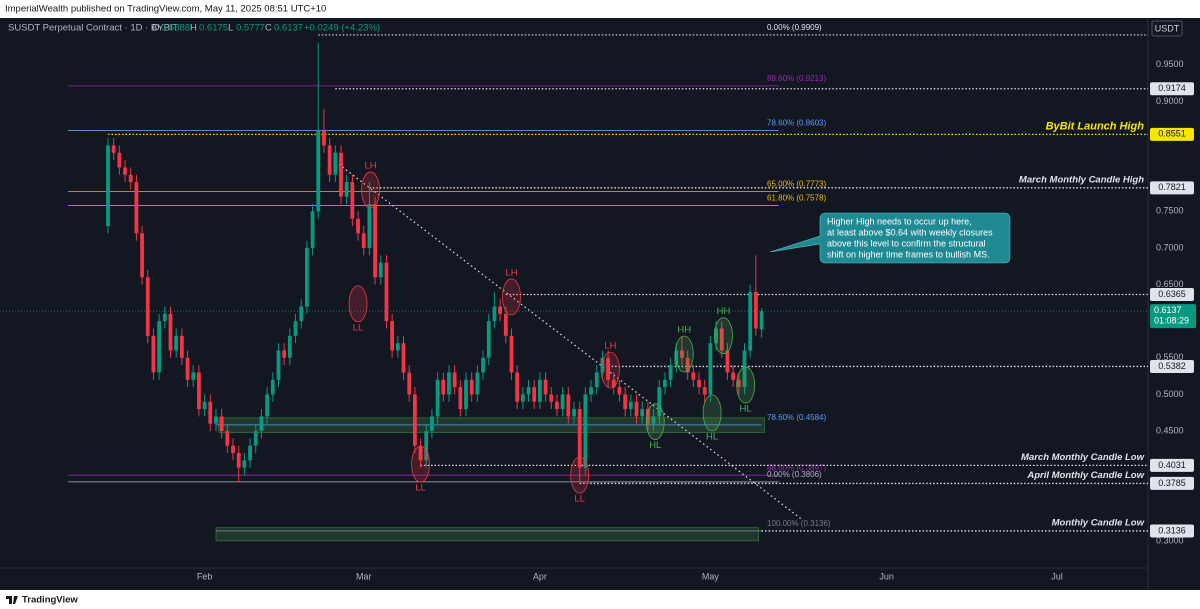  I want to click on x-tick-label: Jun, so click(886, 576).